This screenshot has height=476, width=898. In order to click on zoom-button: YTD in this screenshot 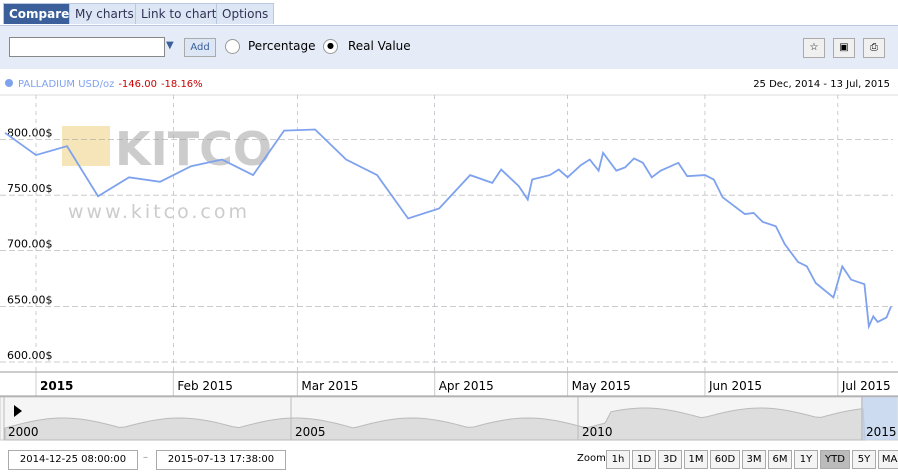, I will do `click(835, 459)`.